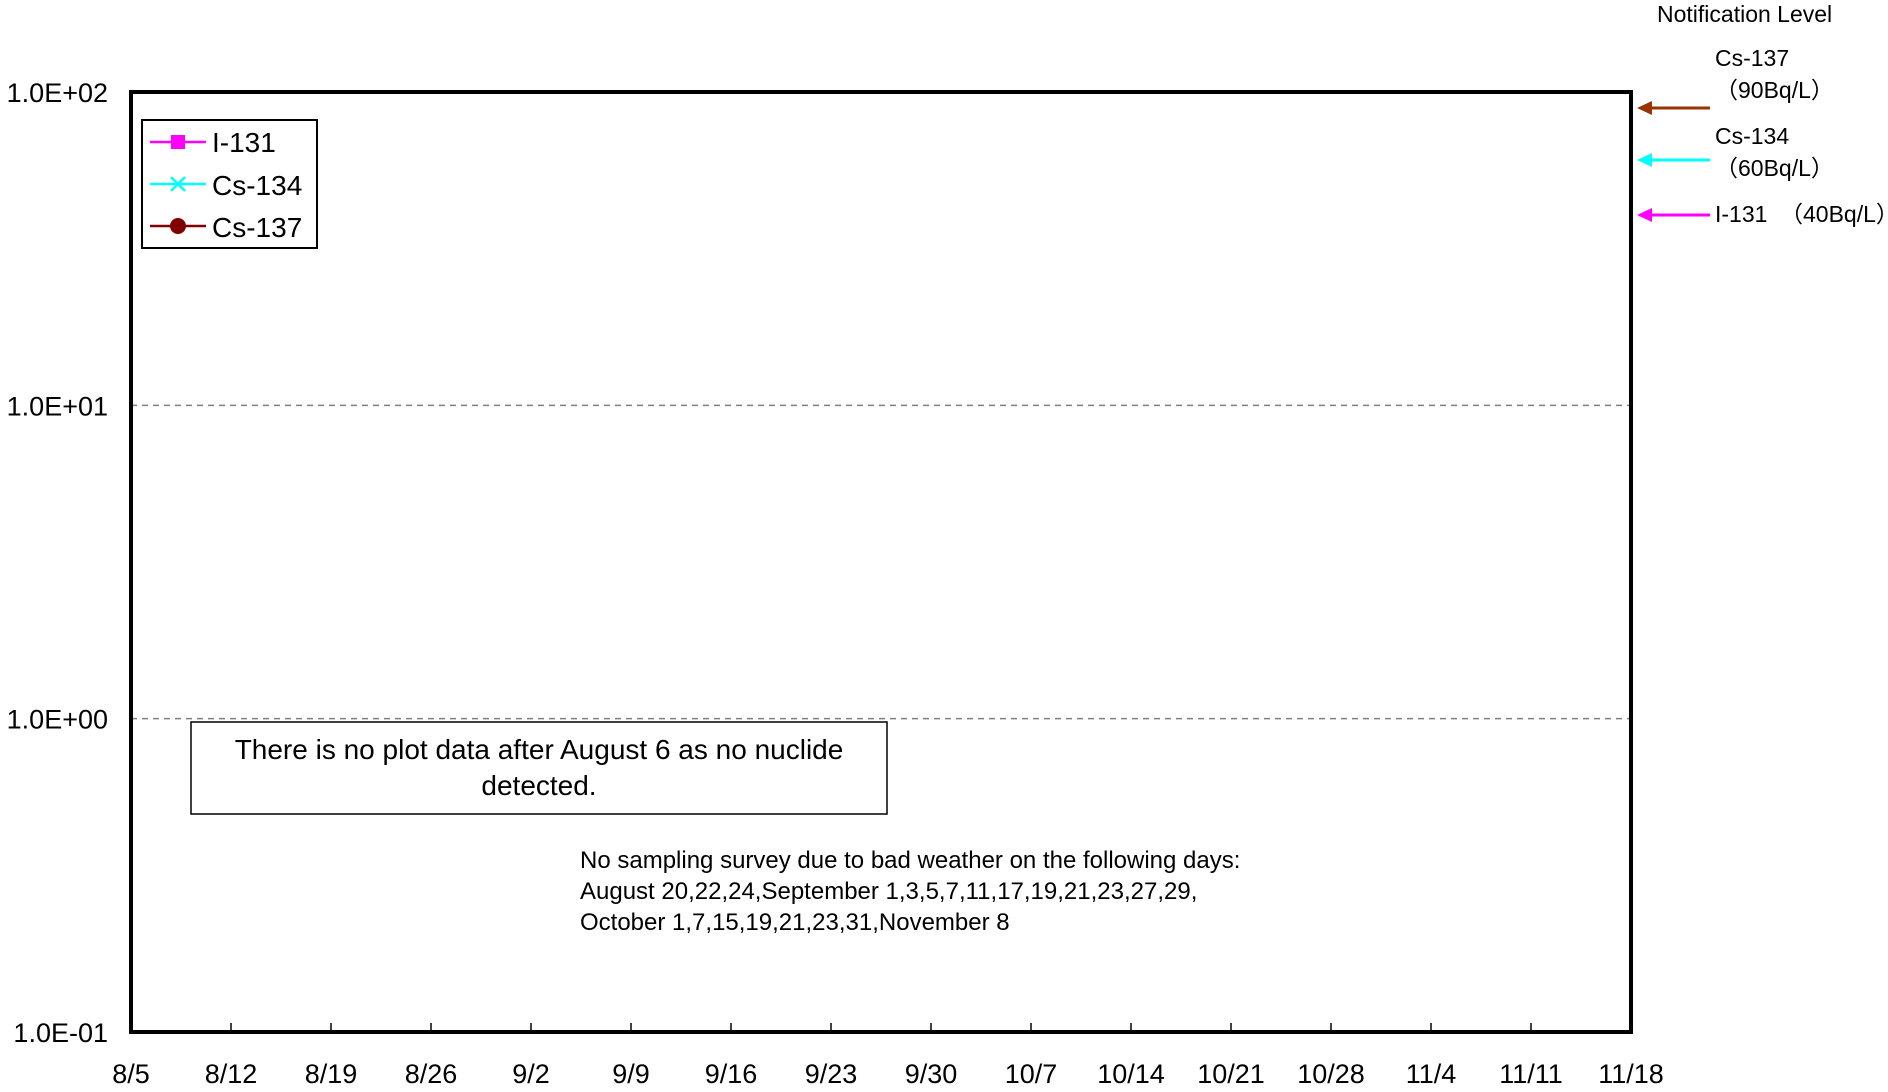  What do you see at coordinates (1031, 1074) in the screenshot?
I see `x-tick-label: 10/7` at bounding box center [1031, 1074].